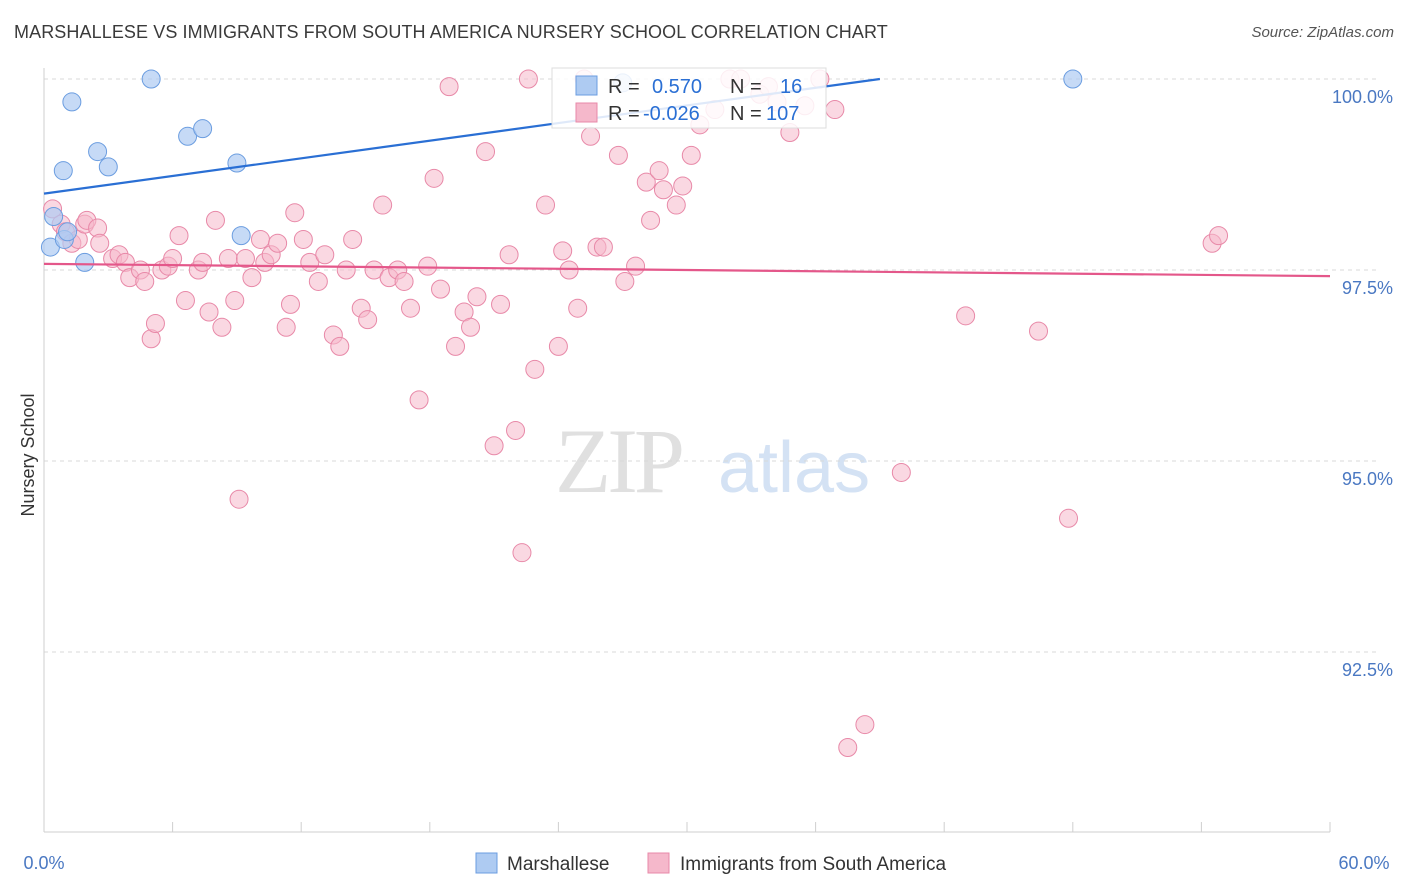 The height and width of the screenshot is (892, 1406). I want to click on legend-swatch-immigrants, so click(658, 863).